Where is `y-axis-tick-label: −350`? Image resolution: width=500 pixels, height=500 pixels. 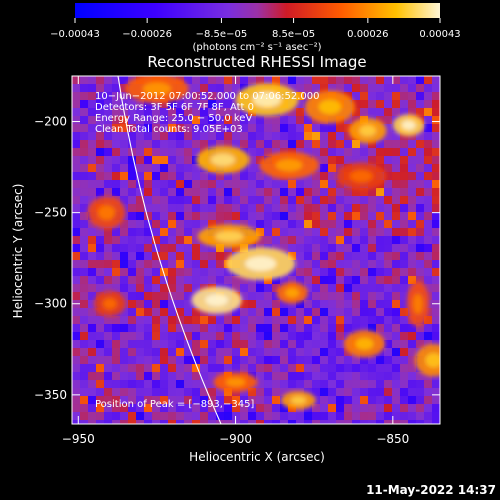 y-axis-tick-label: −350 is located at coordinates (50, 395).